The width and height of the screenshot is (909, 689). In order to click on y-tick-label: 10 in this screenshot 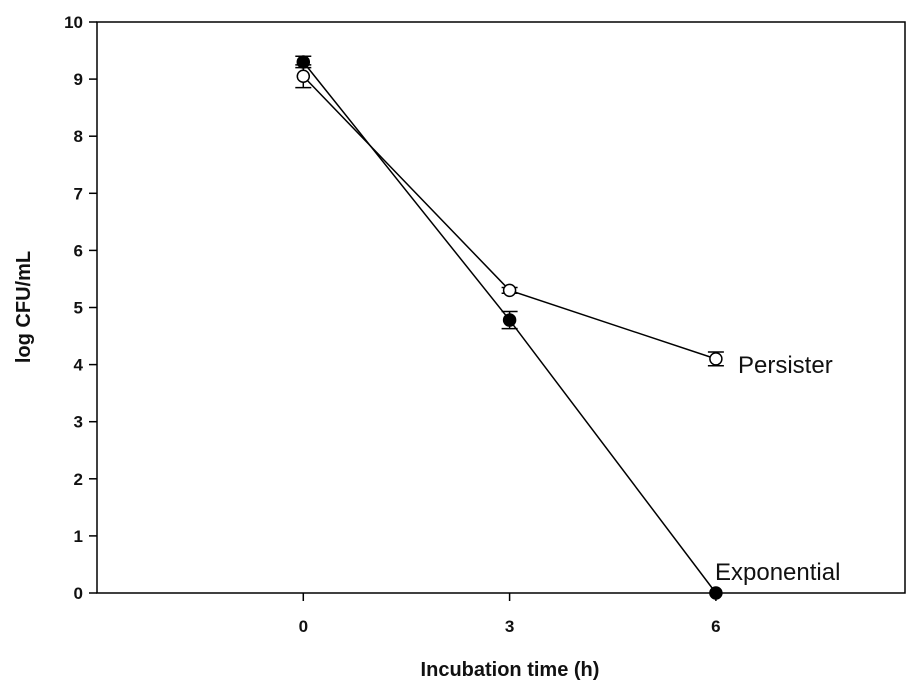, I will do `click(73, 22)`.